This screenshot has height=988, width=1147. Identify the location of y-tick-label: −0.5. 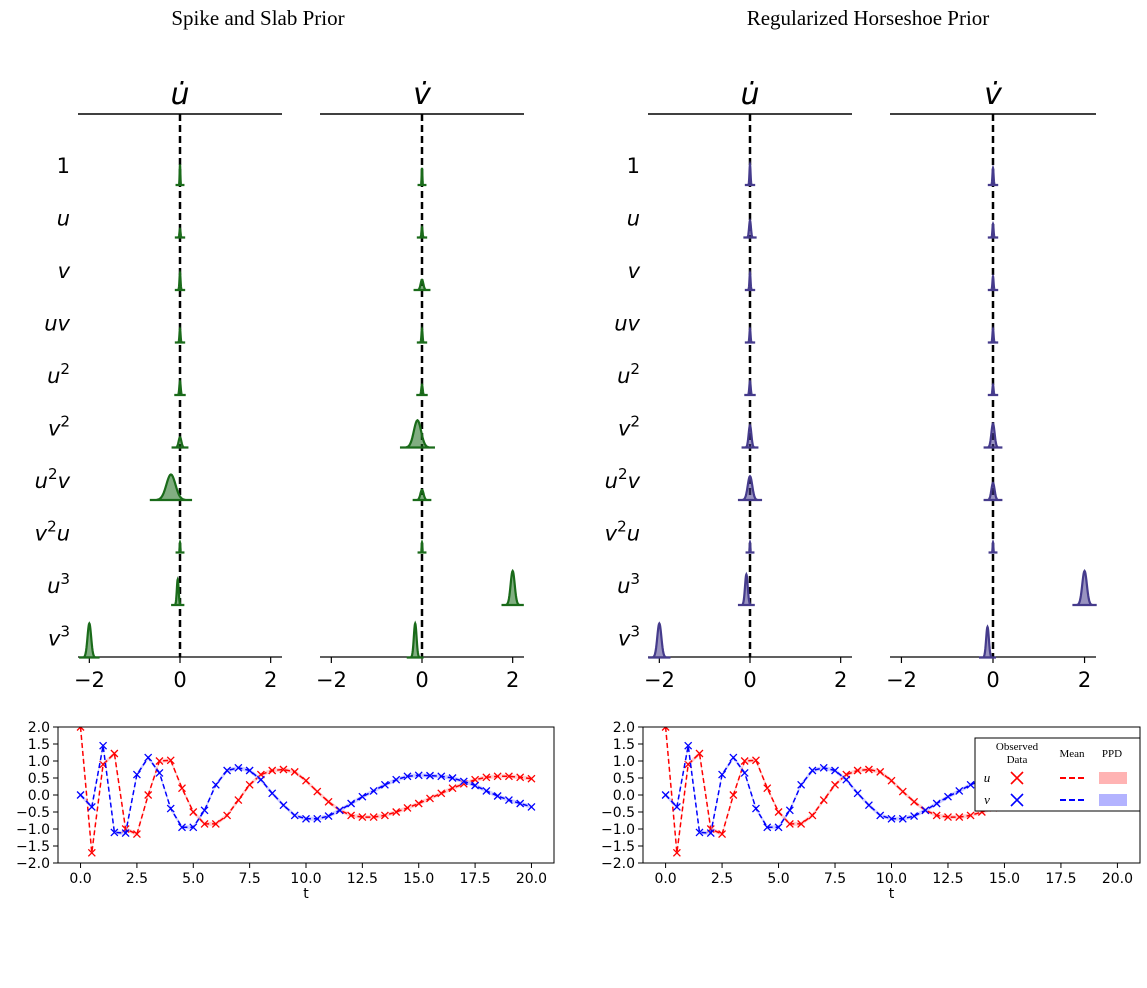
(33, 813).